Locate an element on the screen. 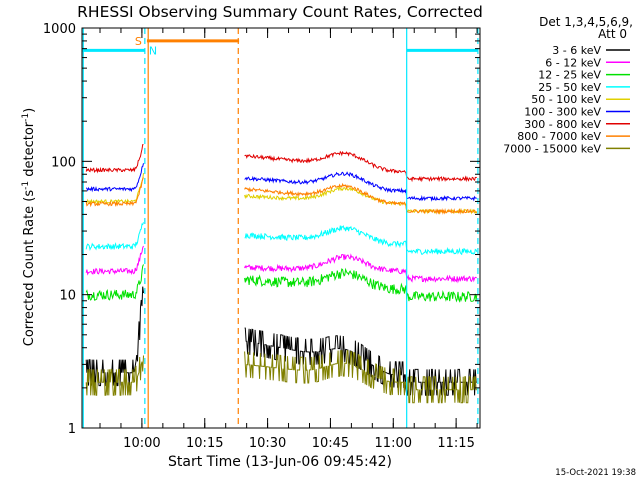 This screenshot has width=640, height=480. y-tick-label: 100 is located at coordinates (63, 162).